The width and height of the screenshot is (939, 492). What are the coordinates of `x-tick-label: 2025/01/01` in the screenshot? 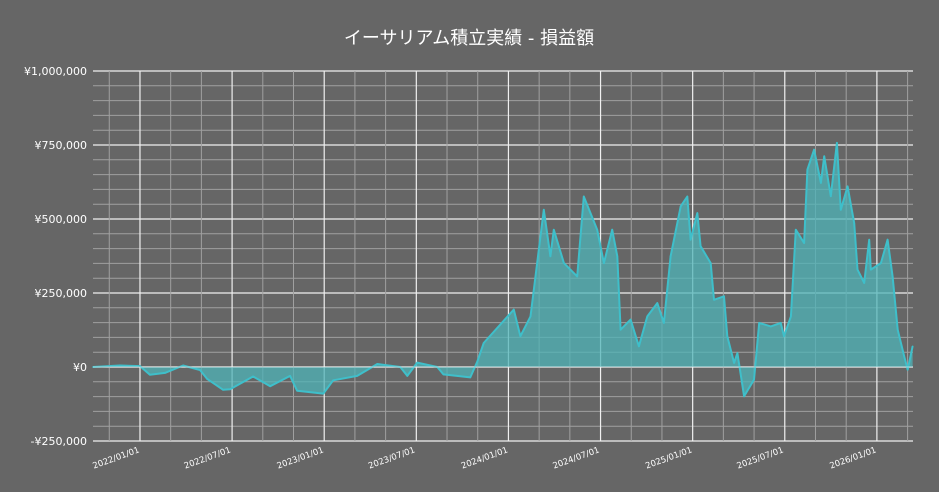 It's located at (668, 458).